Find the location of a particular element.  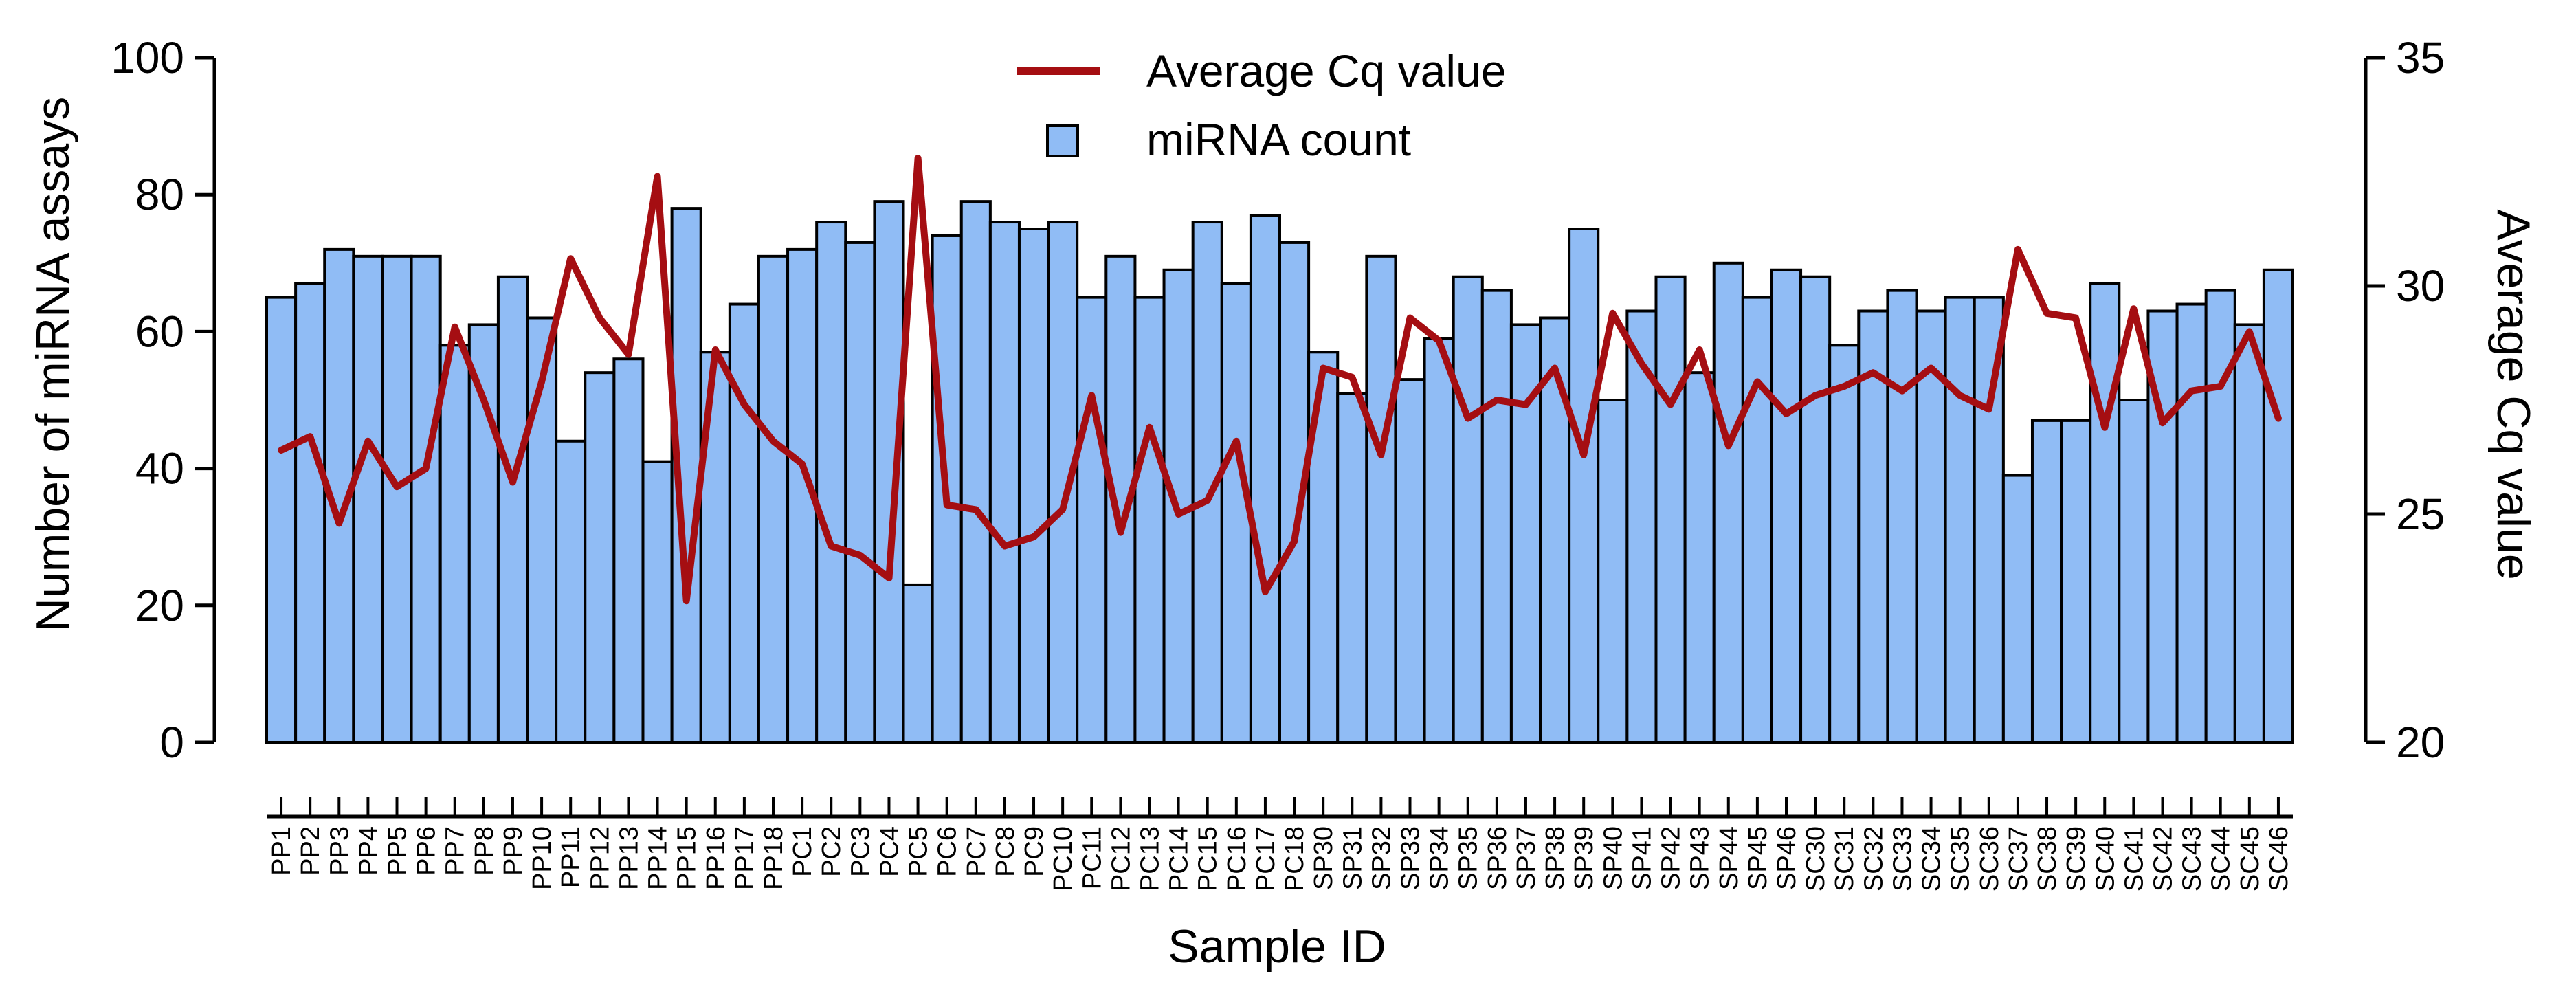

bar-pc13 is located at coordinates (1149, 520).